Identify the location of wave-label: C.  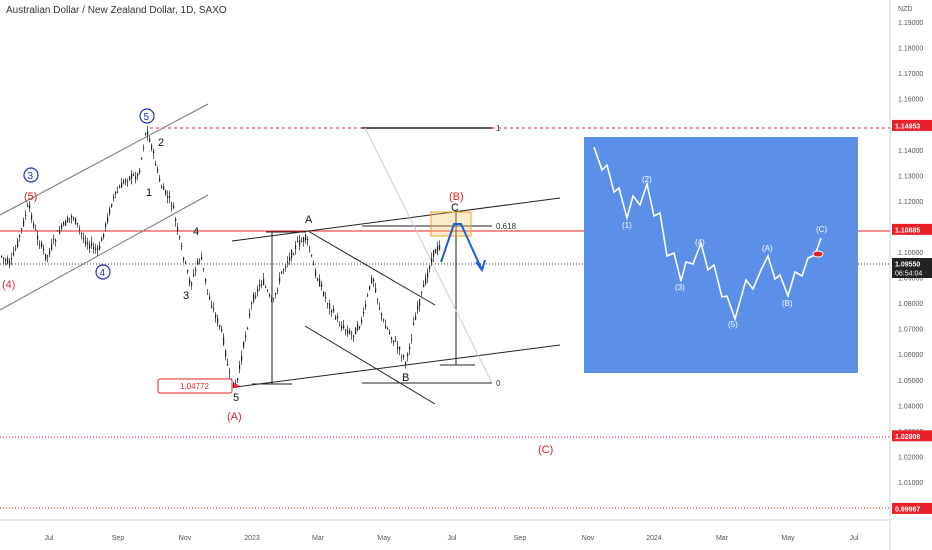
(455, 208).